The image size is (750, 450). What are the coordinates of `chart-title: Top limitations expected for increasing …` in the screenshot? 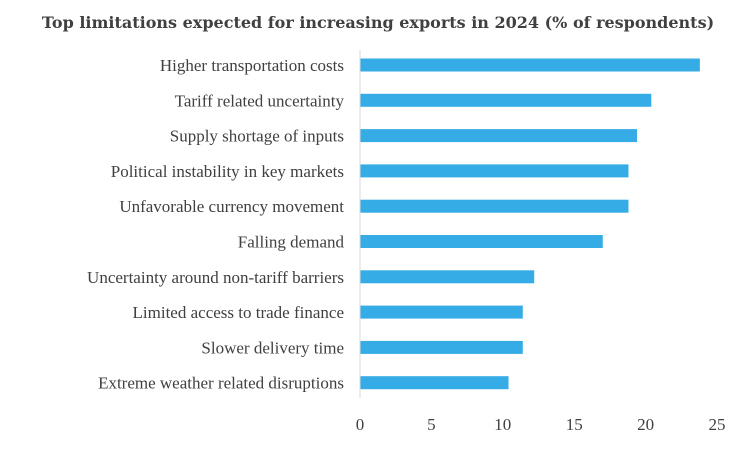 It's located at (378, 22).